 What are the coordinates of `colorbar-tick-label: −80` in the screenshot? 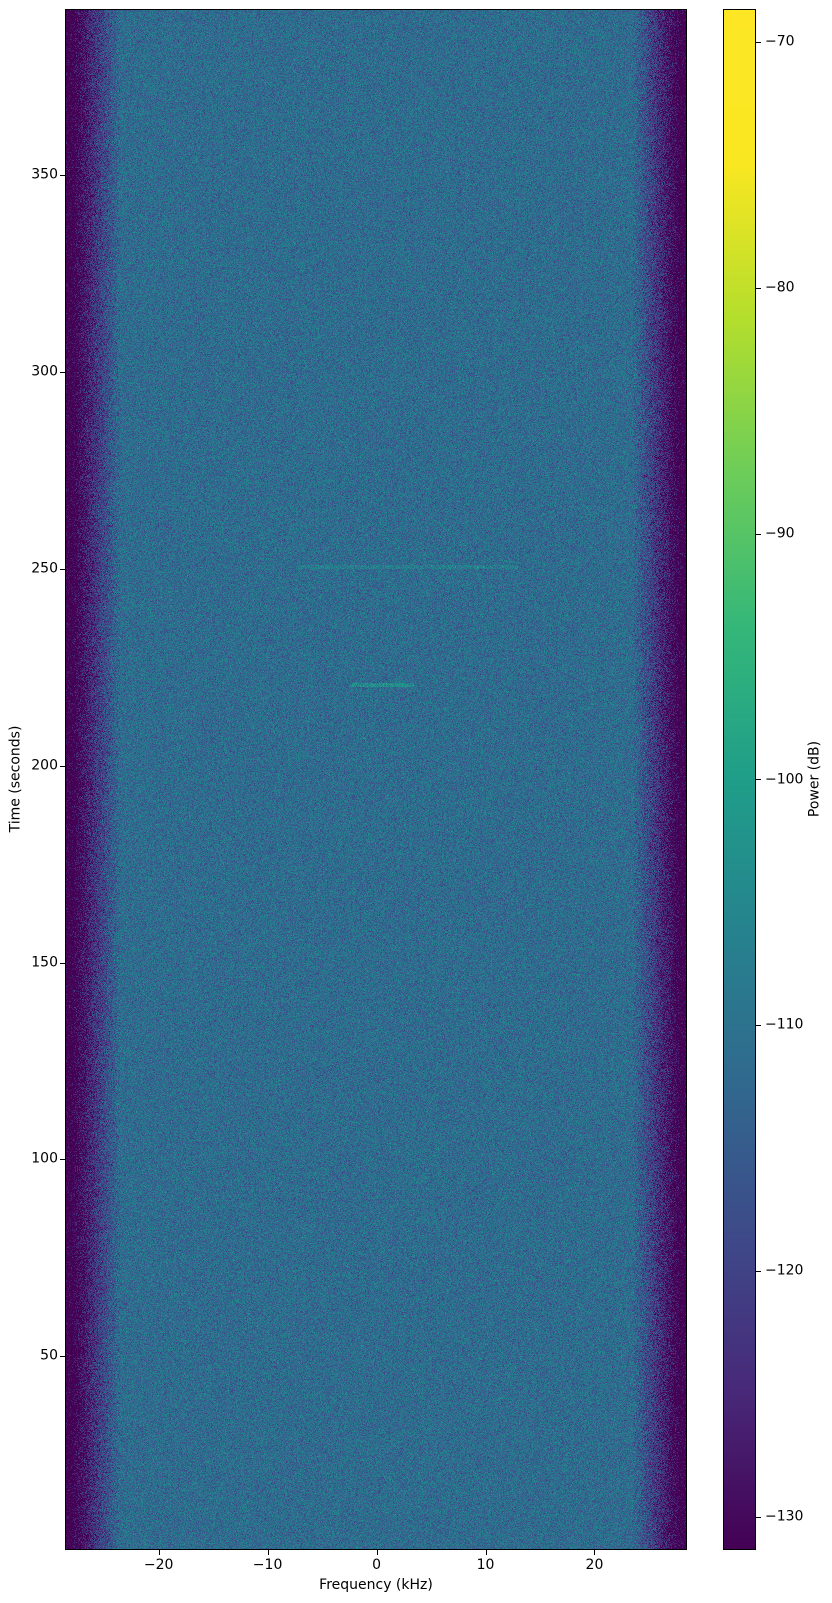 It's located at (780, 287).